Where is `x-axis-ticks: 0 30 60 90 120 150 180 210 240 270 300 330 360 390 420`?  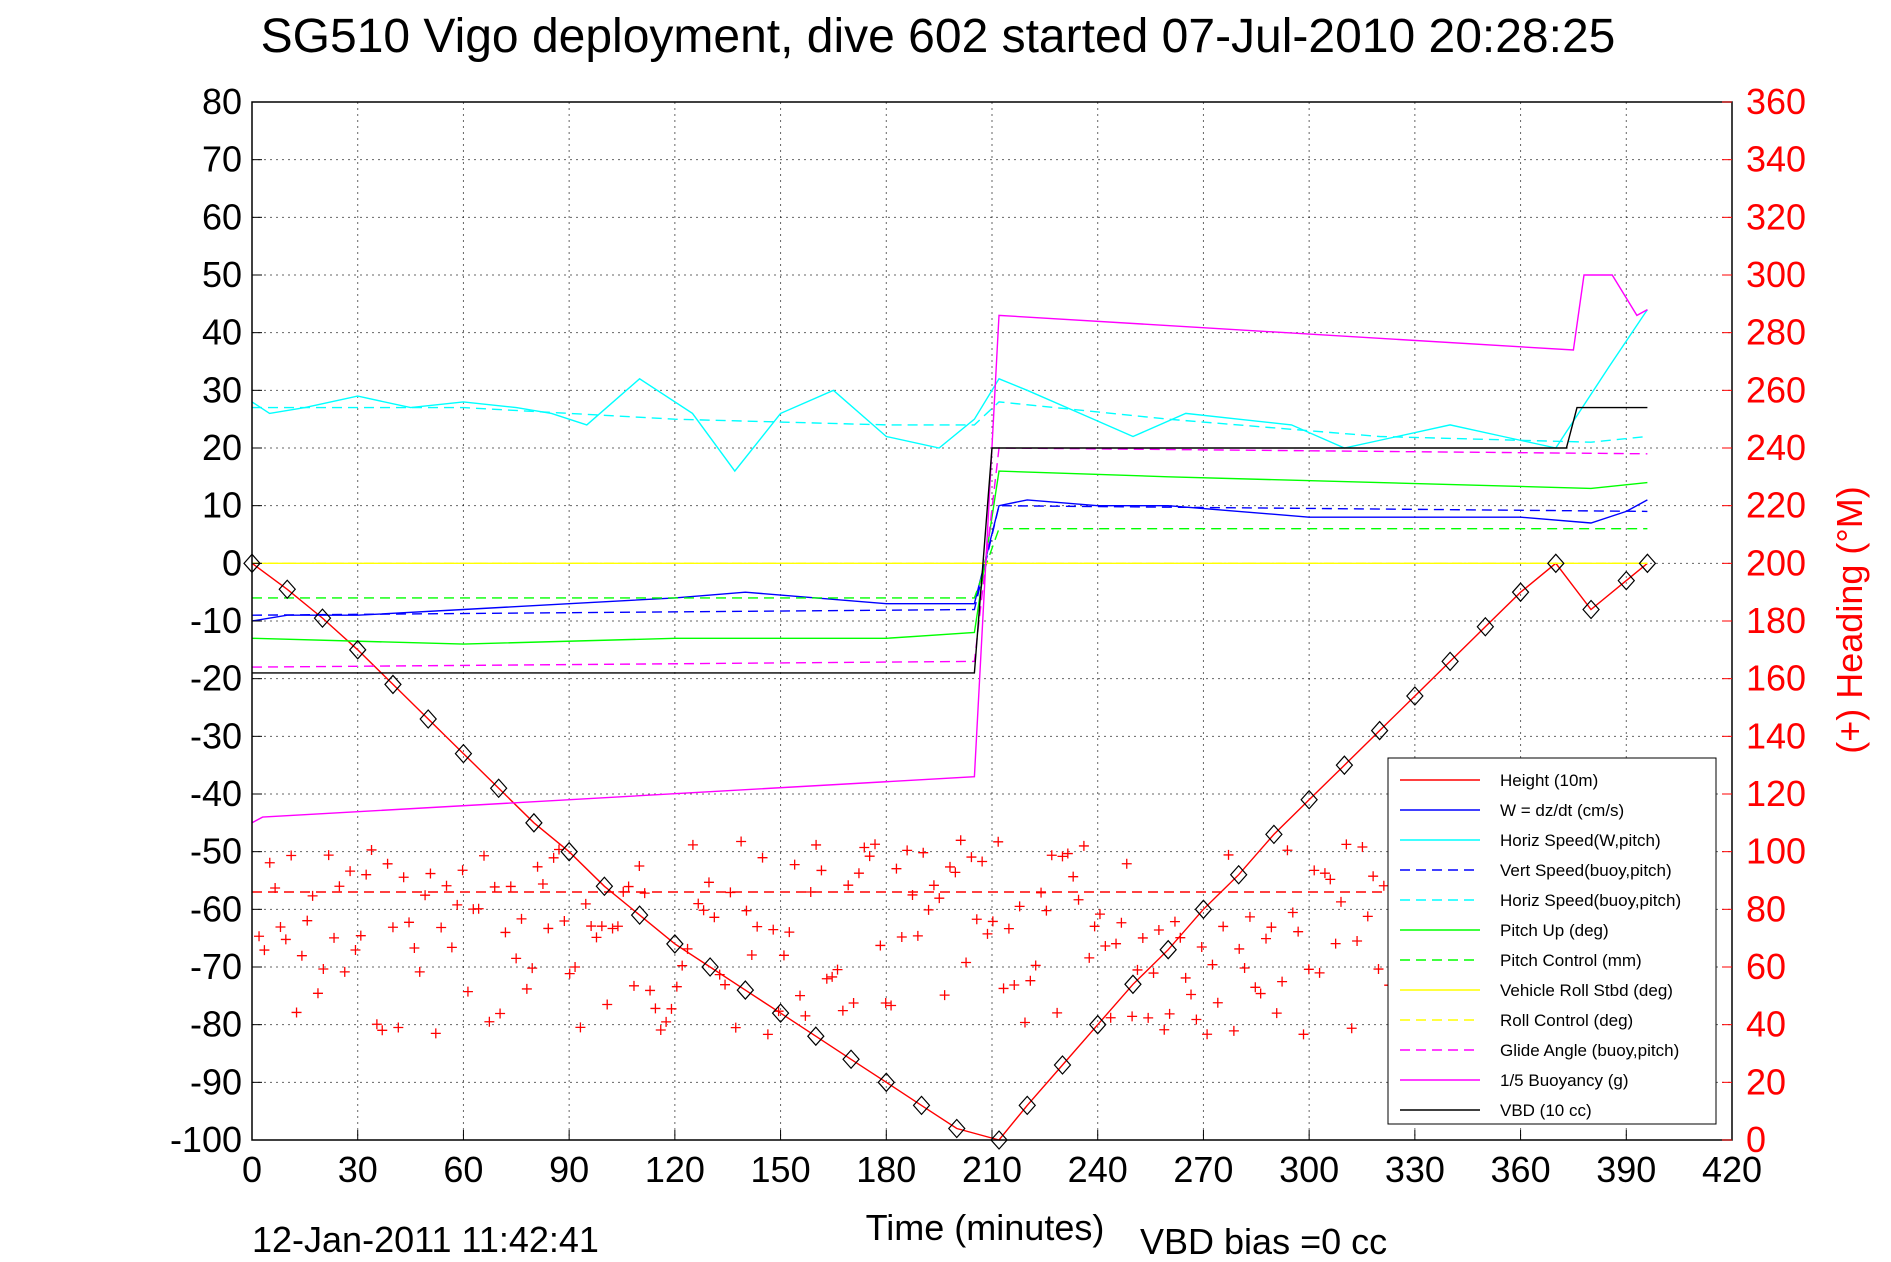
x-axis-ticks: 0 30 60 90 120 150 180 210 240 270 300 330 360 390 420 is located at coordinates (1002, 1160).